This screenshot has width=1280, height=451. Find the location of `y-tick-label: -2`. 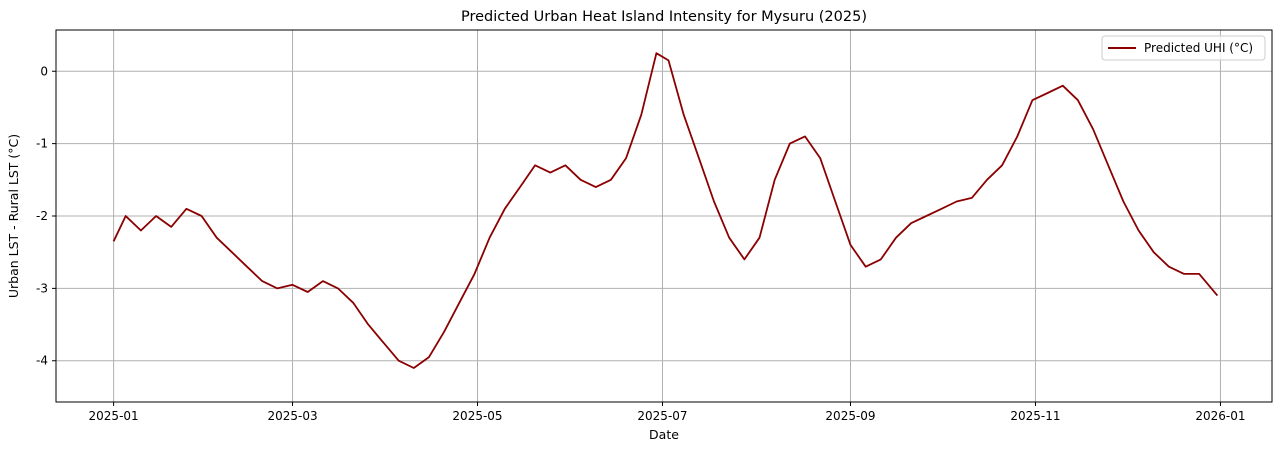

y-tick-label: -2 is located at coordinates (42, 216).